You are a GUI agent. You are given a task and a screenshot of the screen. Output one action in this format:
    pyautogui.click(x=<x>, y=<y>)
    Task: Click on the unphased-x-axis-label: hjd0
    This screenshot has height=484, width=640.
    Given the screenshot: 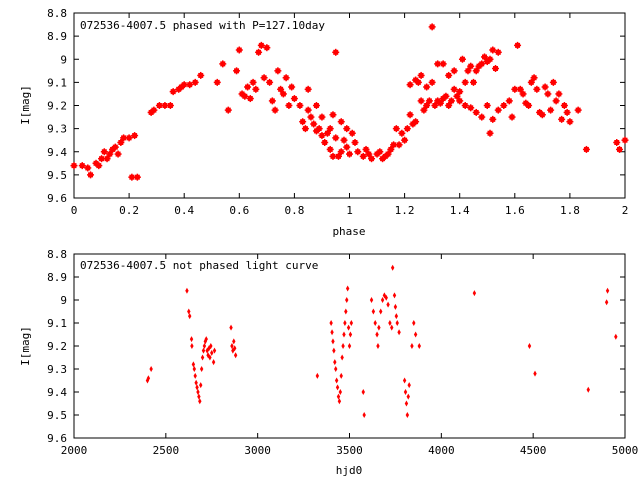 What is the action you would take?
    pyautogui.click(x=349, y=470)
    